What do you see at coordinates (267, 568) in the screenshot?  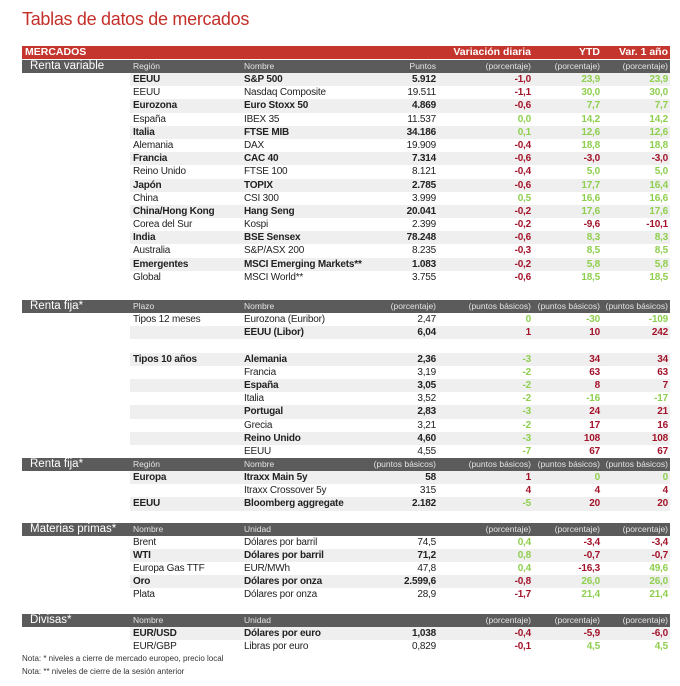 I see `row-name: EUR/MWh` at bounding box center [267, 568].